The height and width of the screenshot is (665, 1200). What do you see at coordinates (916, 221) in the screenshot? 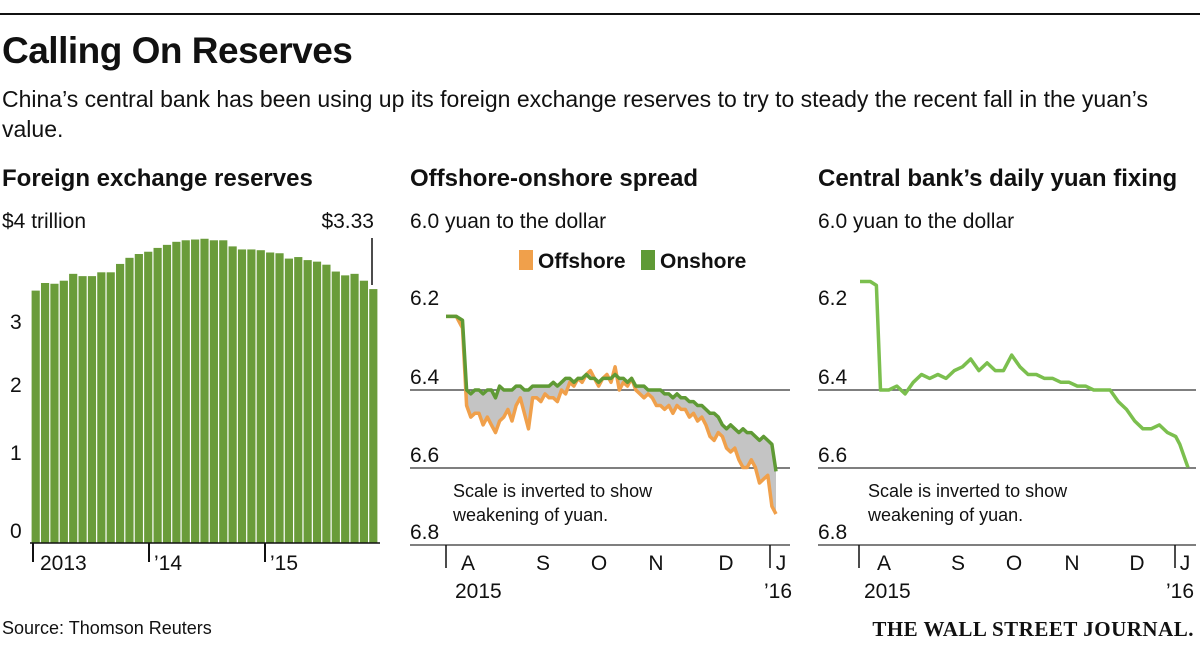
I see `fixing-unit-label: 6.0 yuan to the dollar` at bounding box center [916, 221].